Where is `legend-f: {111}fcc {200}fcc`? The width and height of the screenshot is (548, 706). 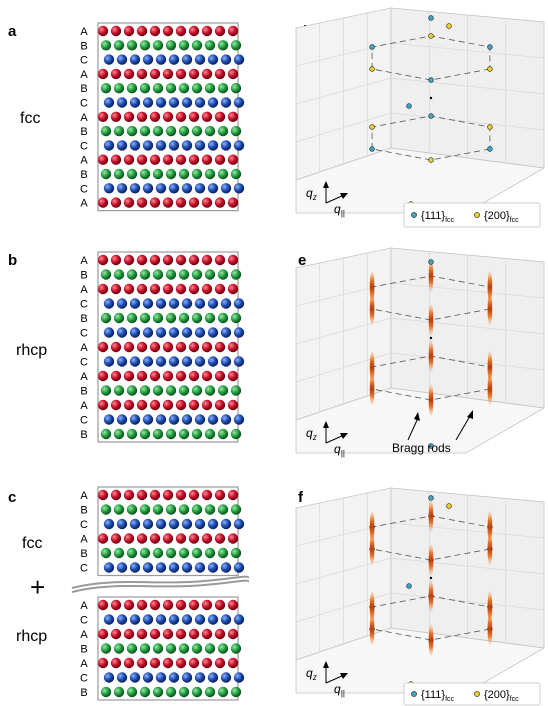 legend-f: {111}fcc {200}fcc is located at coordinates (472, 694).